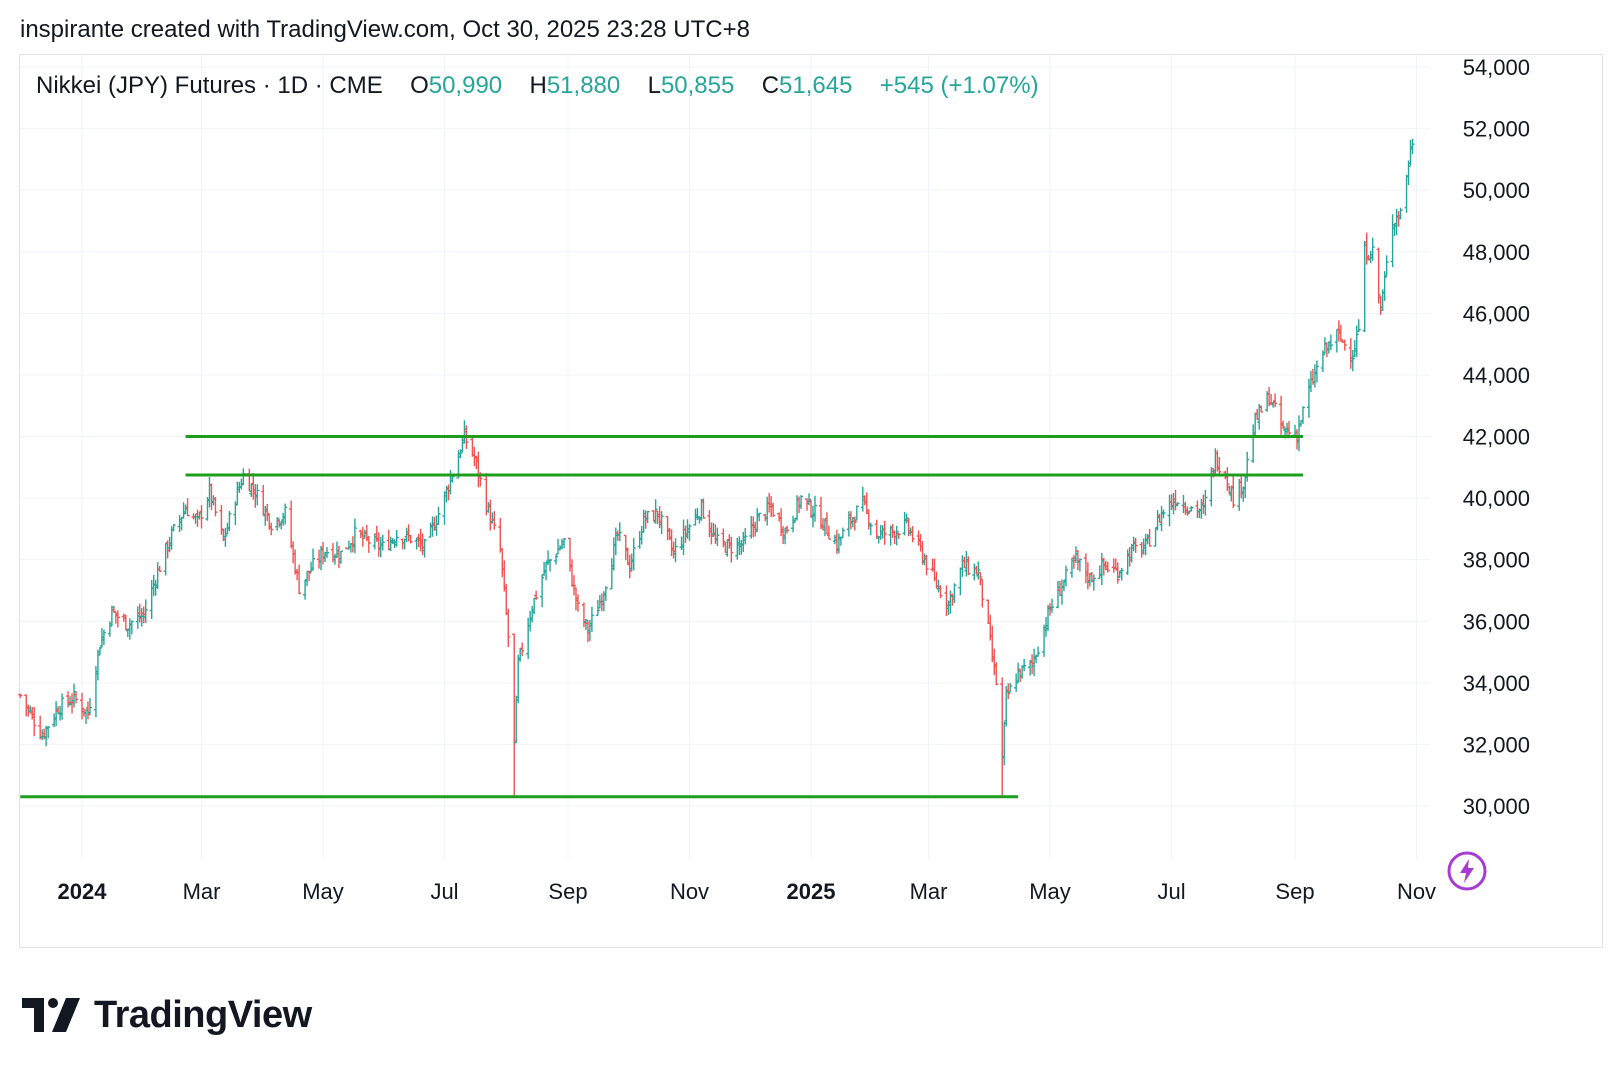  I want to click on y-tick-label: 34,000, so click(1496, 683).